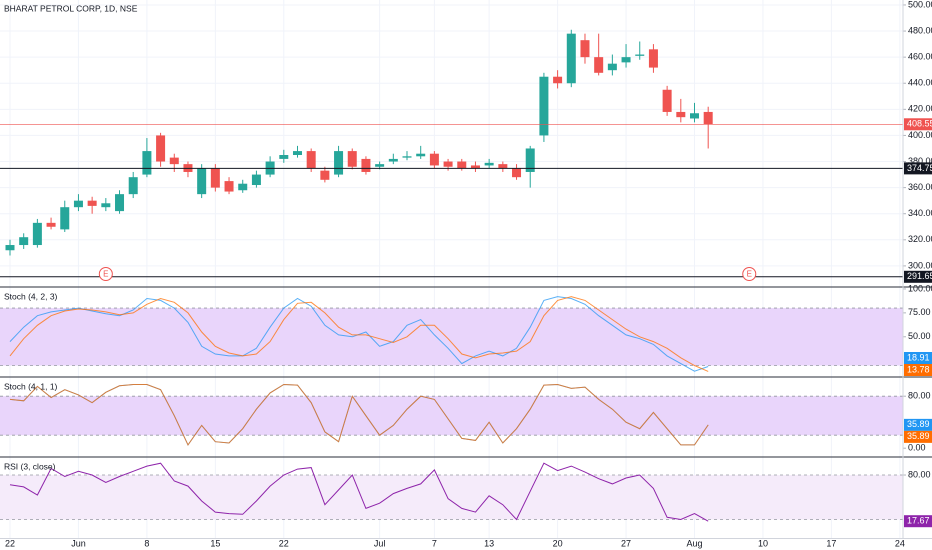  I want to click on y-tick-label: 100.00, so click(920, 288).